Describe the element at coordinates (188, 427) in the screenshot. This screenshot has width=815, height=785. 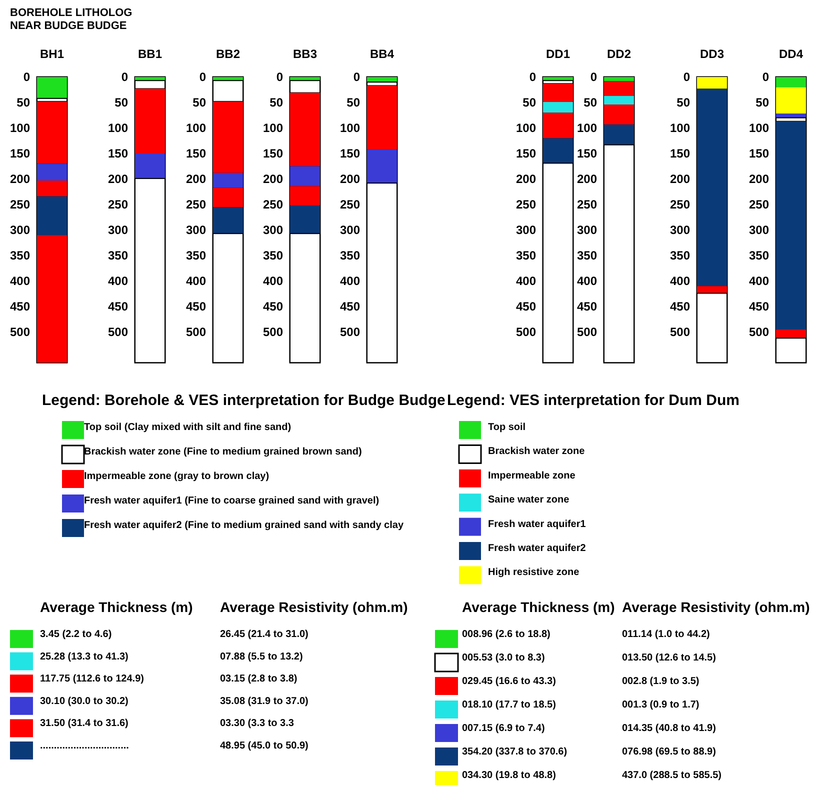
I see `category-label: Top soil (Clay mixed with silt and fine sand)` at that location.